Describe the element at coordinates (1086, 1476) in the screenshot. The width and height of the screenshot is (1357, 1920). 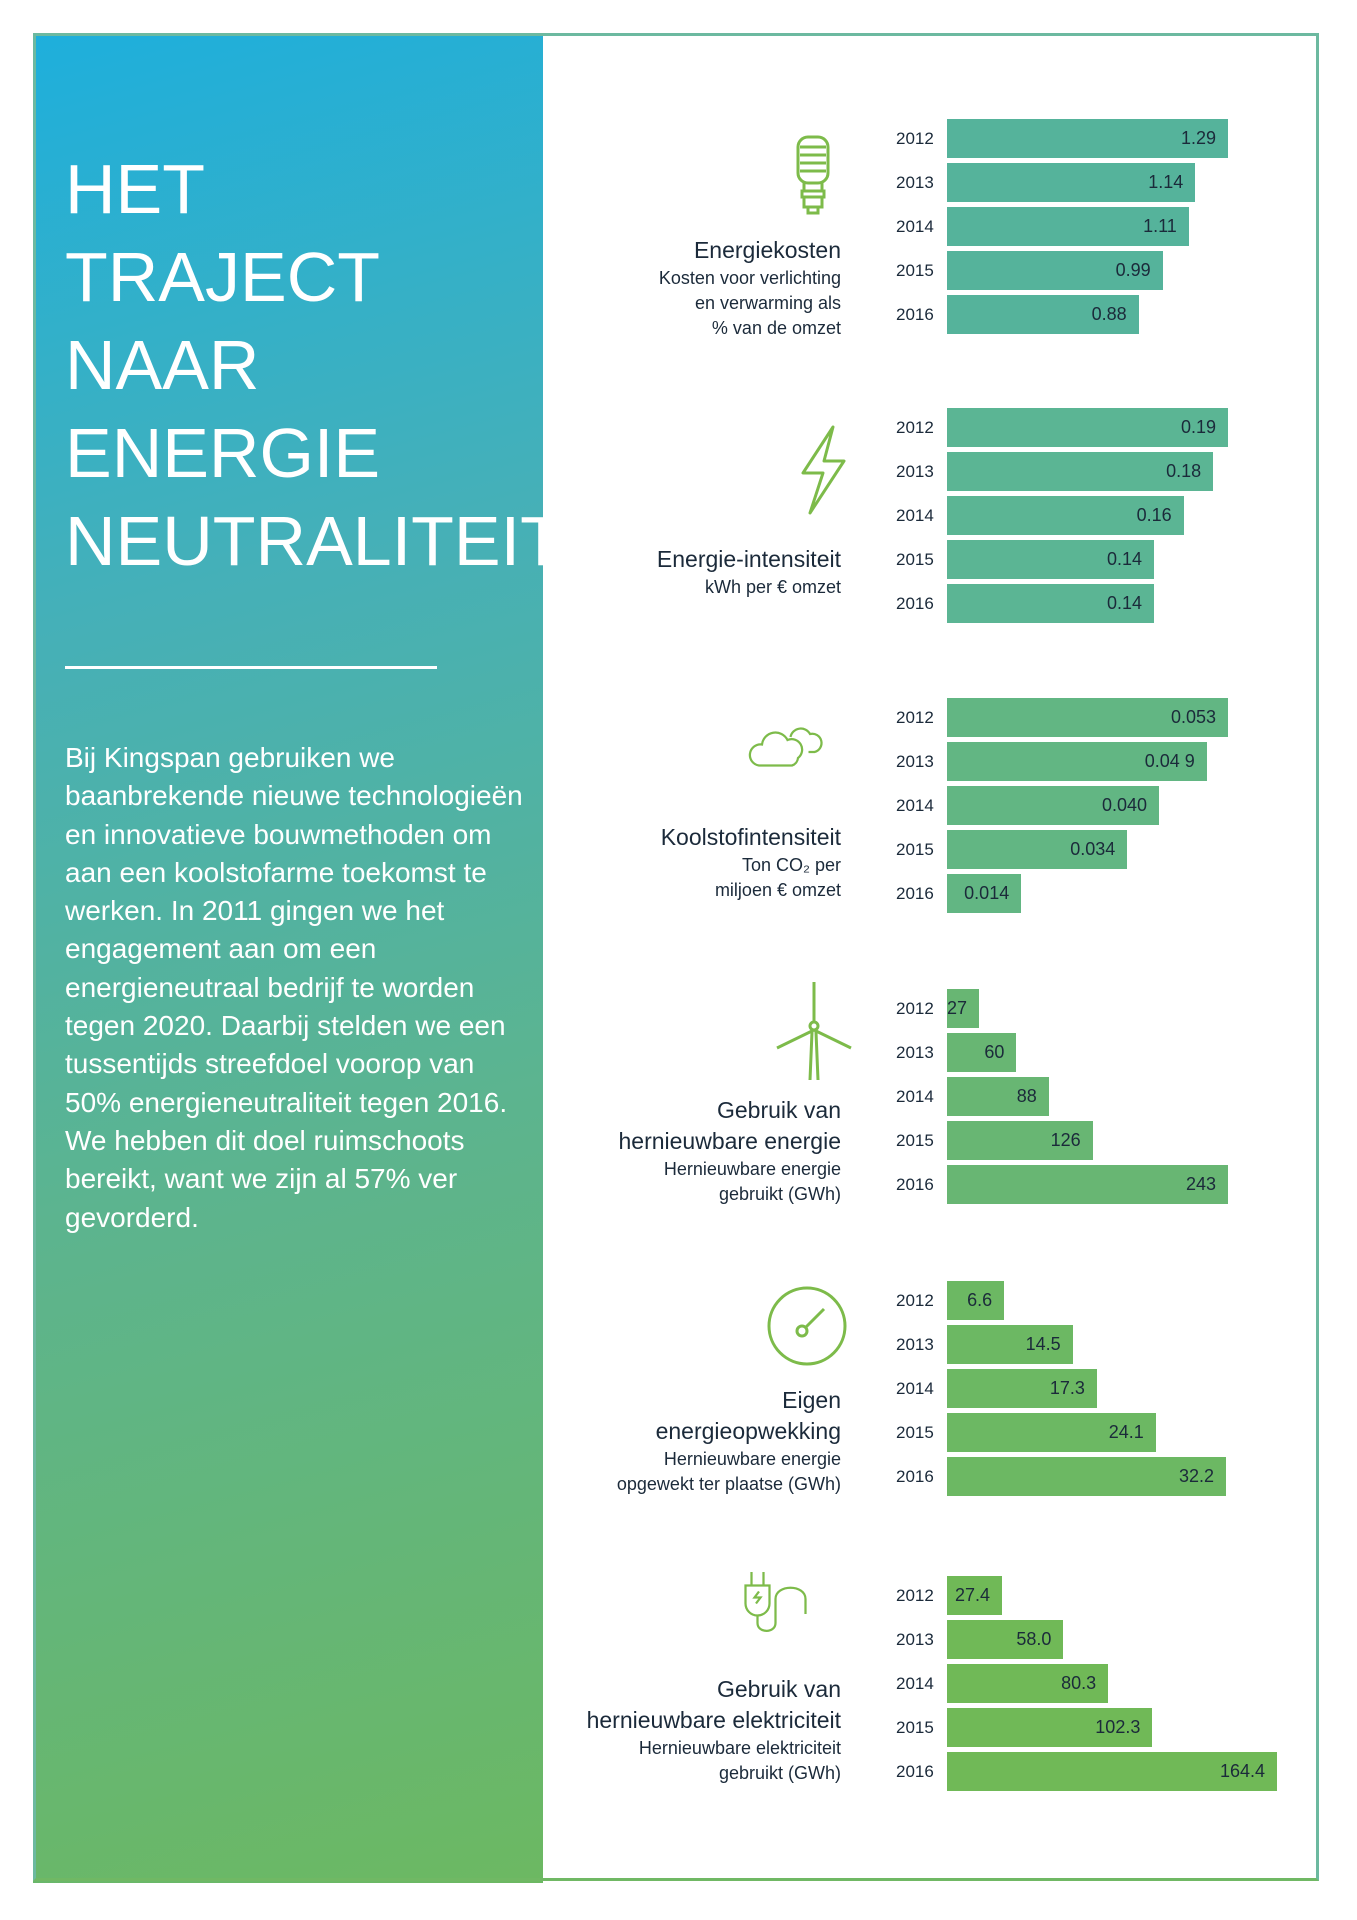
I see `bar: 32.2` at that location.